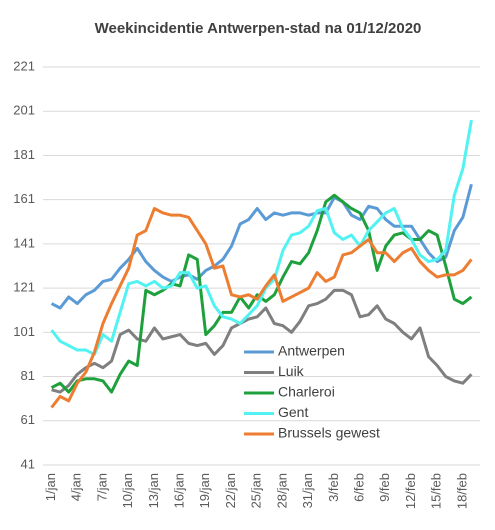 The height and width of the screenshot is (530, 495). I want to click on legend-label: Gent, so click(293, 412).